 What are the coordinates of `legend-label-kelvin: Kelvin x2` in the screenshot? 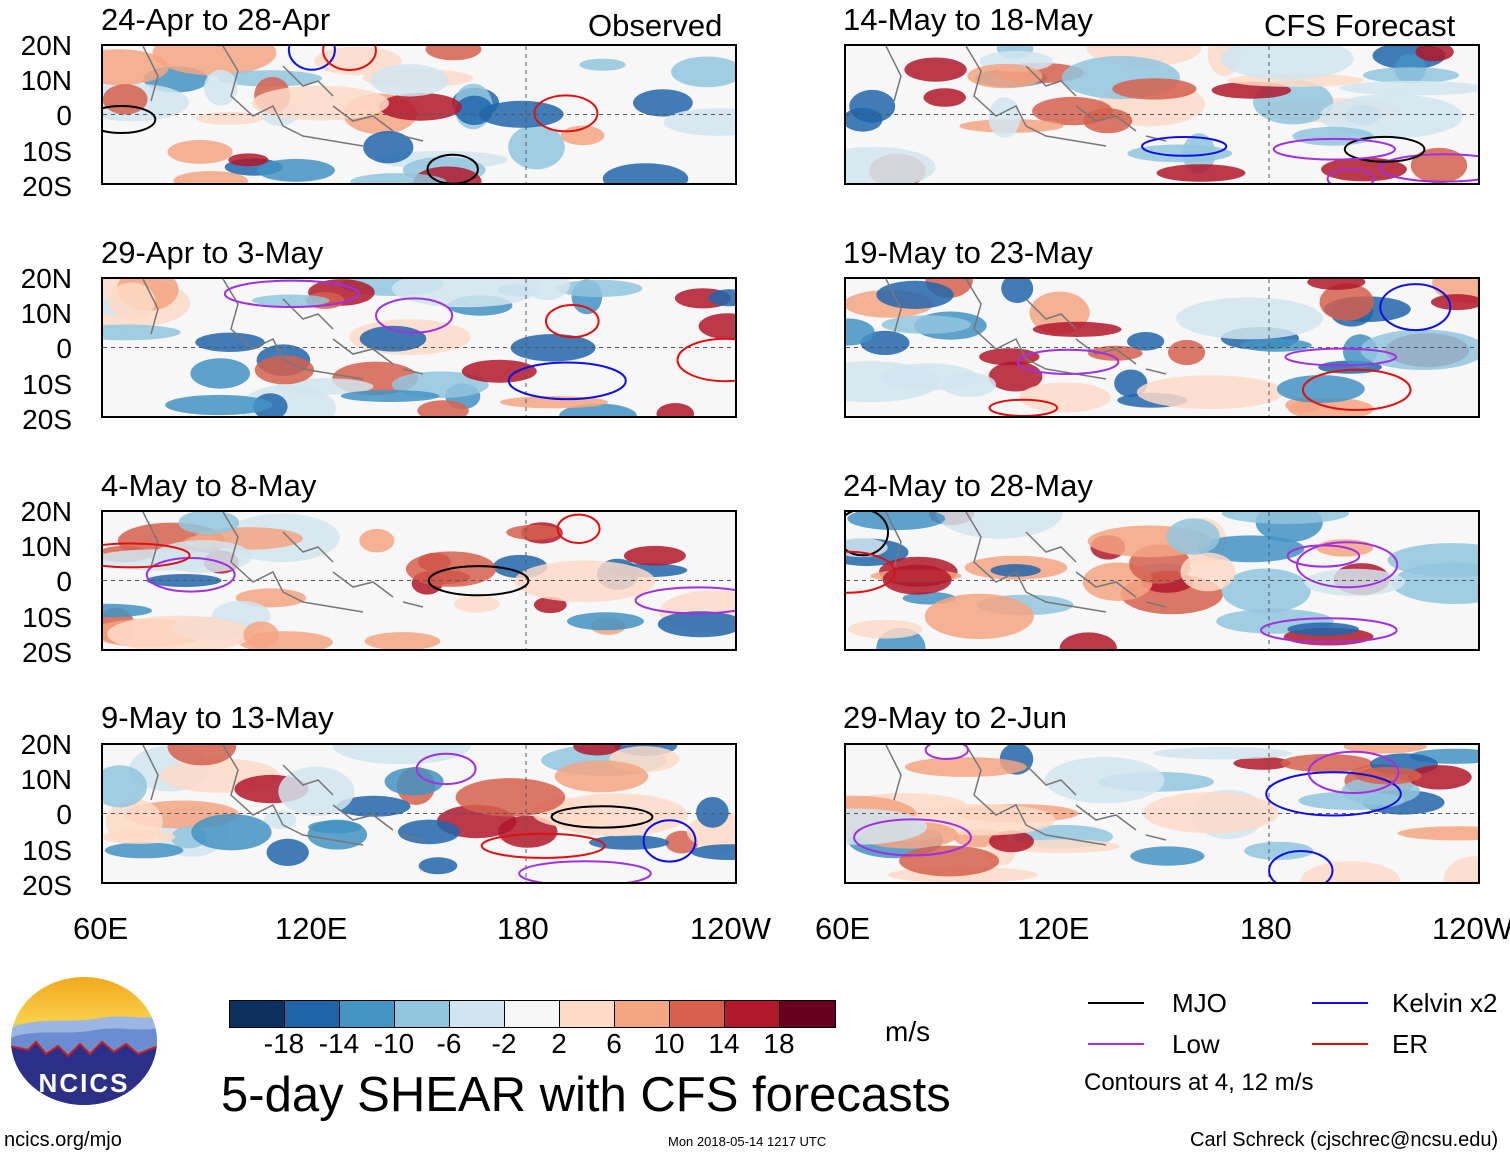 It's located at (1445, 1003).